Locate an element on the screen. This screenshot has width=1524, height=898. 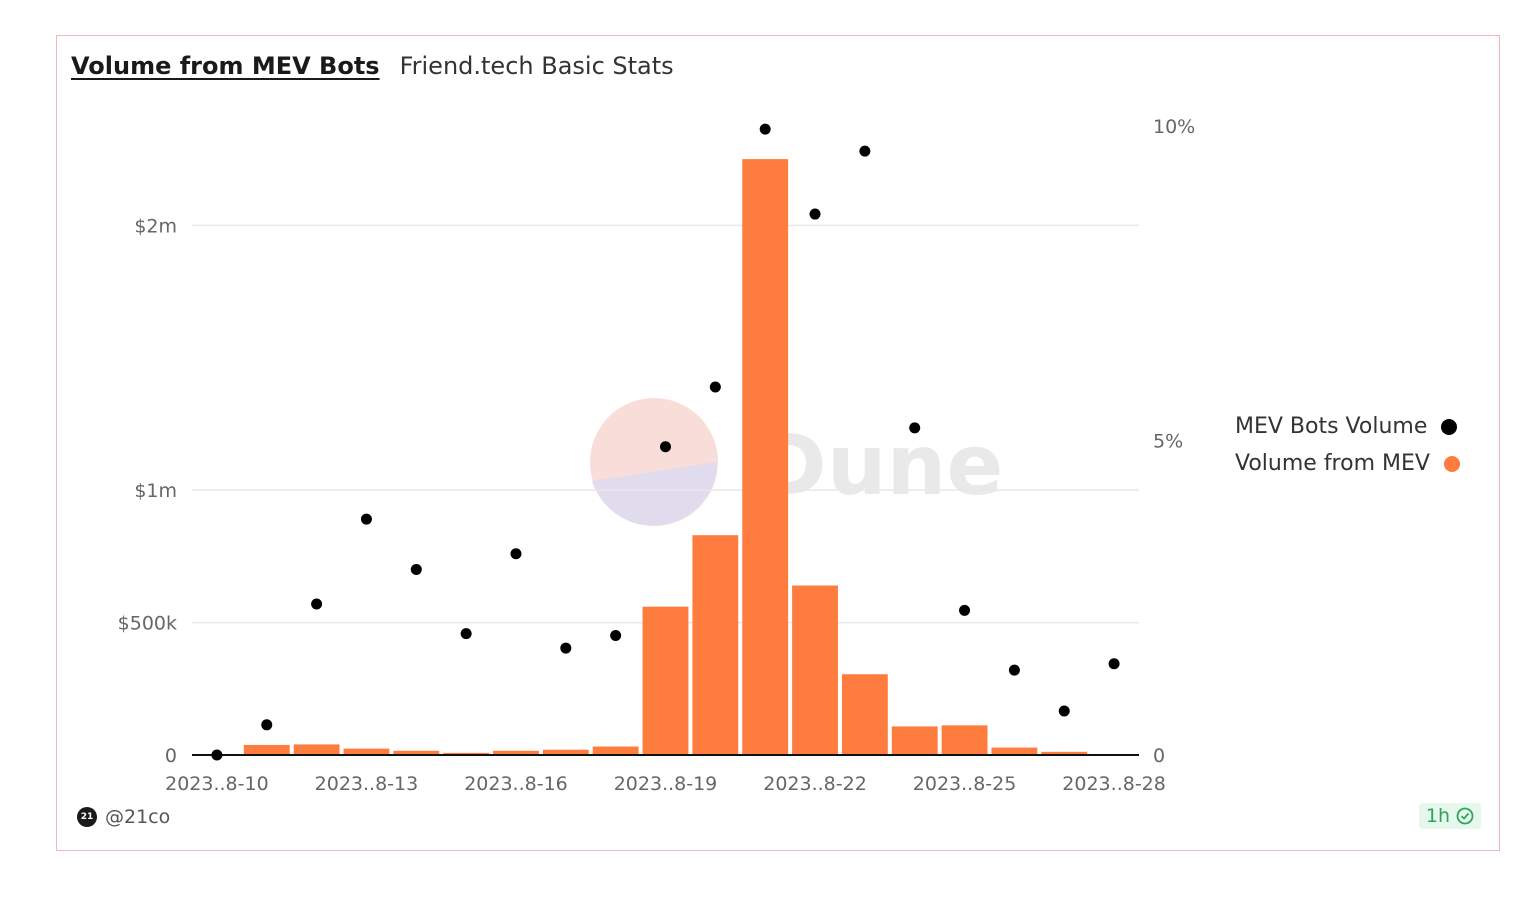
x-tick-label: 2023..8-25 is located at coordinates (965, 784).